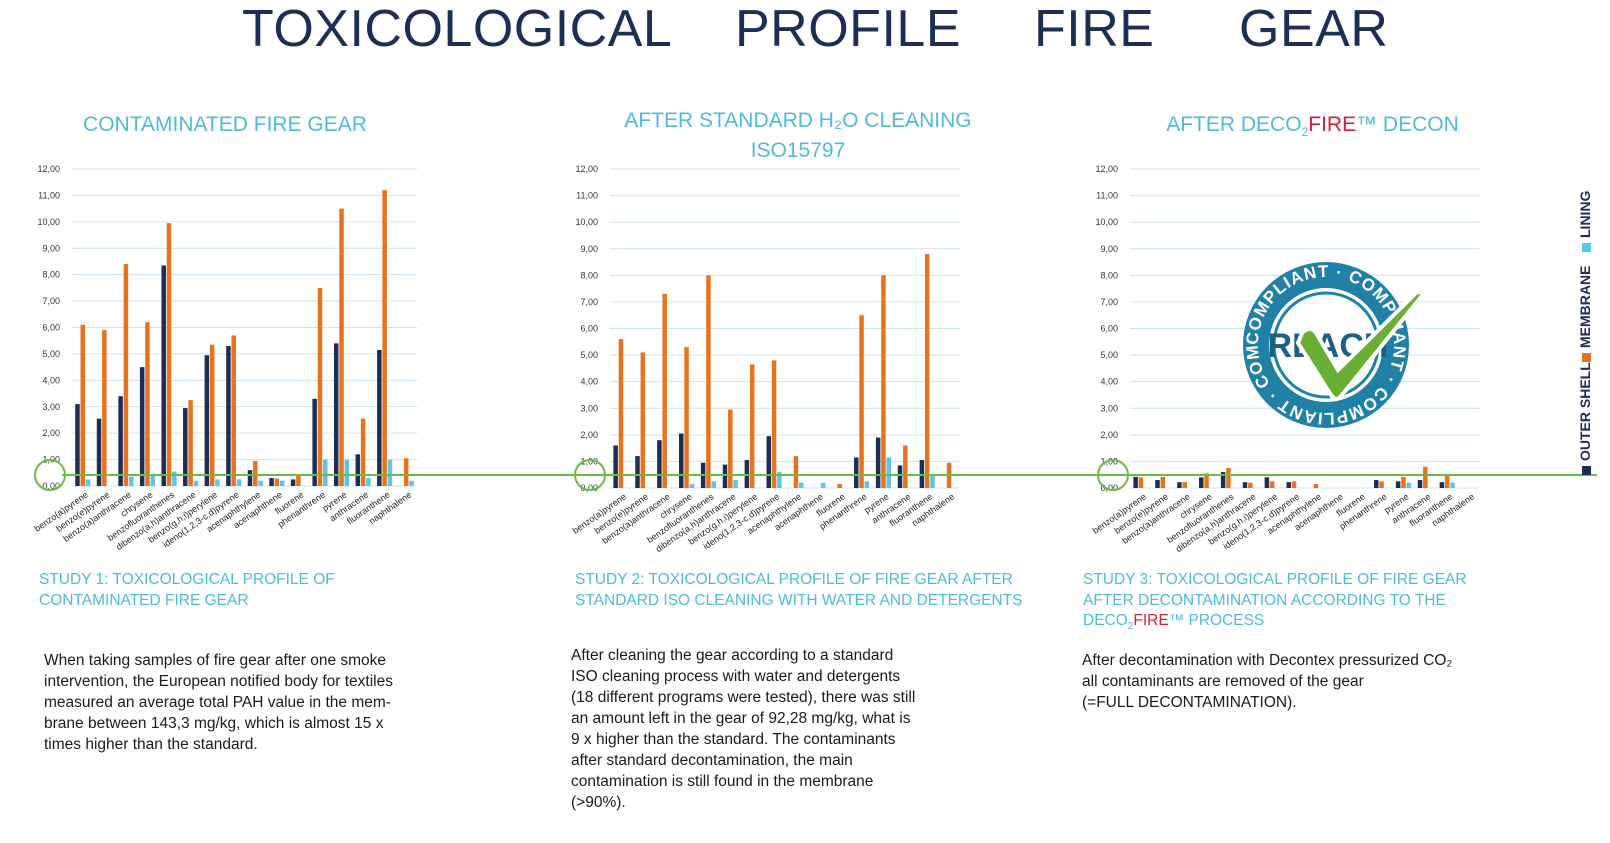  I want to click on chart-title-2-line2: ISO15797, so click(798, 150).